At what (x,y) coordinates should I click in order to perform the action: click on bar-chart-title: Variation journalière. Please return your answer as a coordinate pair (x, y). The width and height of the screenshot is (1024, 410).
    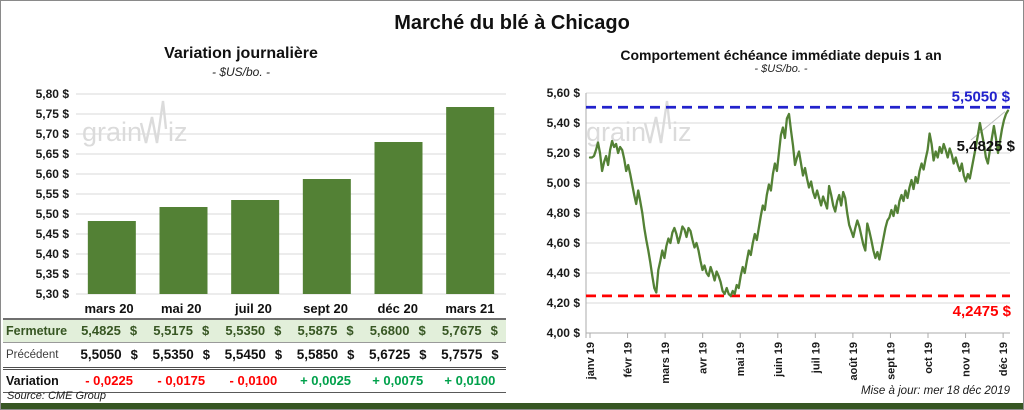
    Looking at the image, I should click on (241, 53).